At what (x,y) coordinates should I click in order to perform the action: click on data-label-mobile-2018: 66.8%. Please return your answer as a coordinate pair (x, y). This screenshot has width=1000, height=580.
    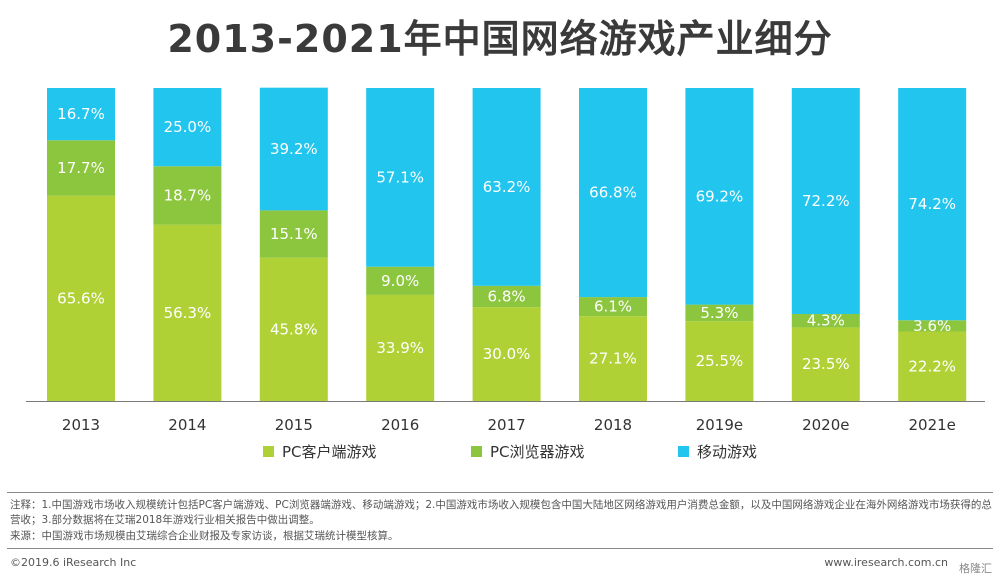
    Looking at the image, I should click on (613, 193).